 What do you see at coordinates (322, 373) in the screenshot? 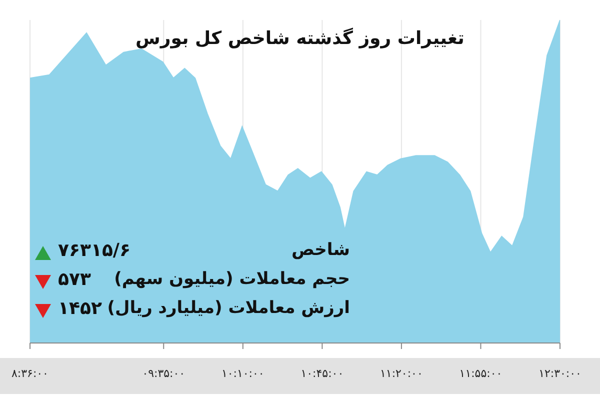
I see `x-tick-label: ۱۰:۴۵:۰۰` at bounding box center [322, 373].